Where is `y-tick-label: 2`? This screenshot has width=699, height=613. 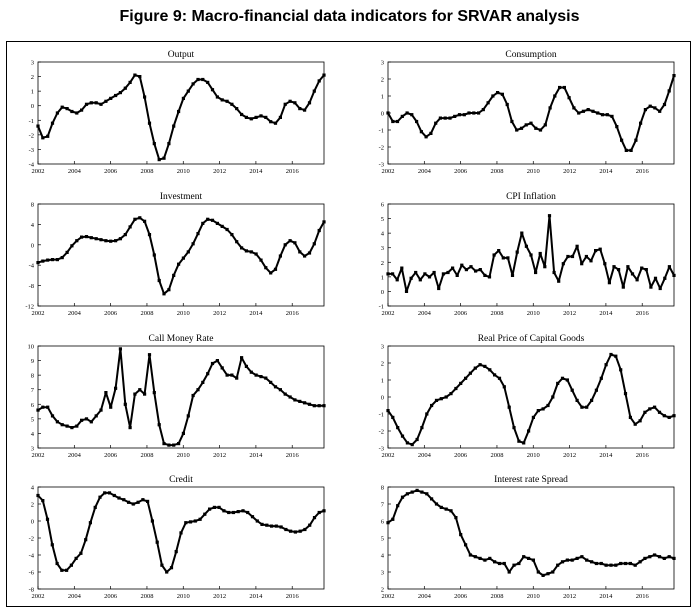 y-tick-label: 2 is located at coordinates (382, 80).